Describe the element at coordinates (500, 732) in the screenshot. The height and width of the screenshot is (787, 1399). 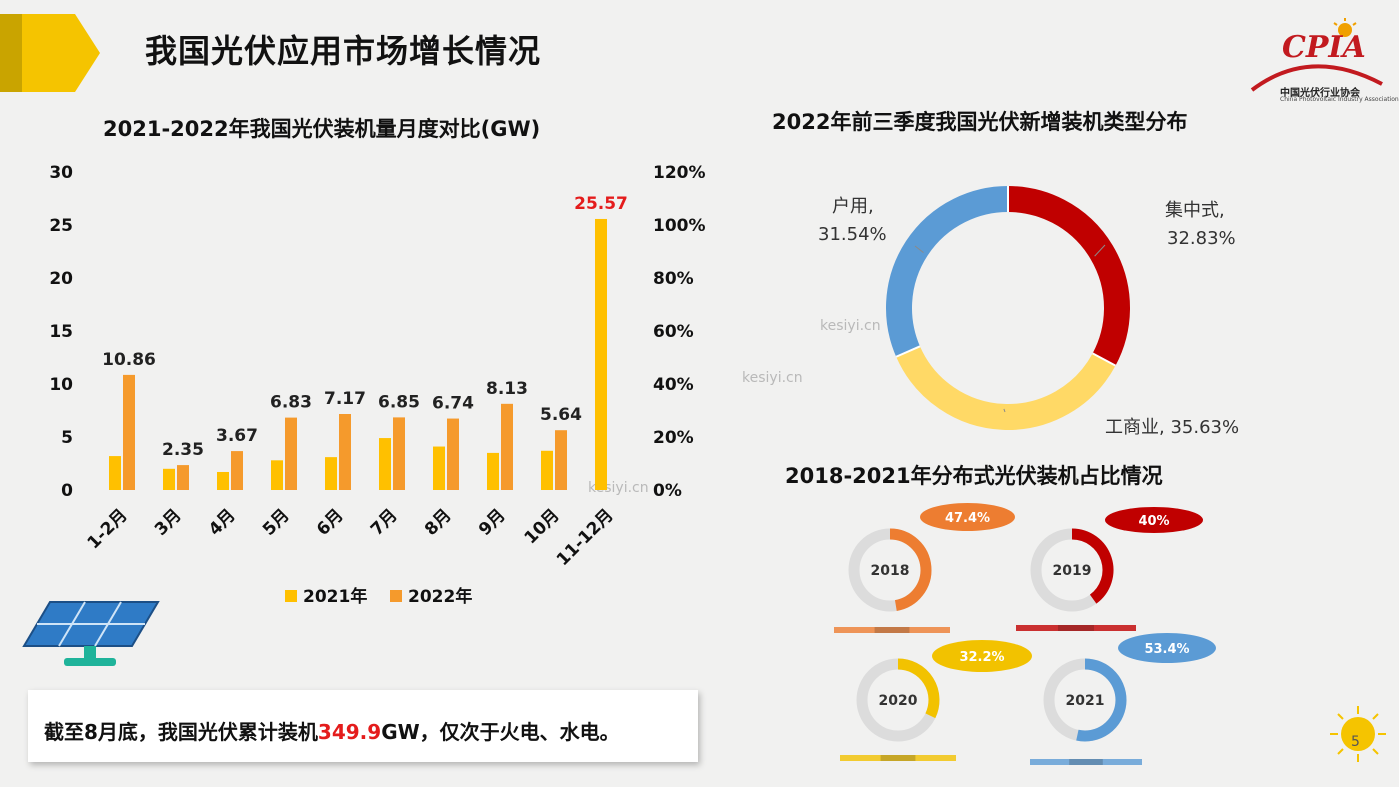
I see `summary-note-suffix: GW，仅次于火电、水电。` at that location.